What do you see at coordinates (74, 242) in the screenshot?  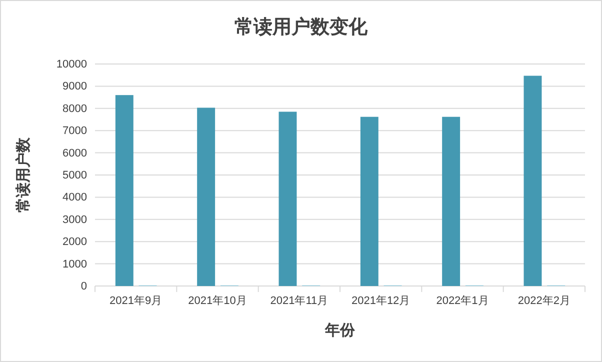 I see `y-tick-label: 2000` at bounding box center [74, 242].